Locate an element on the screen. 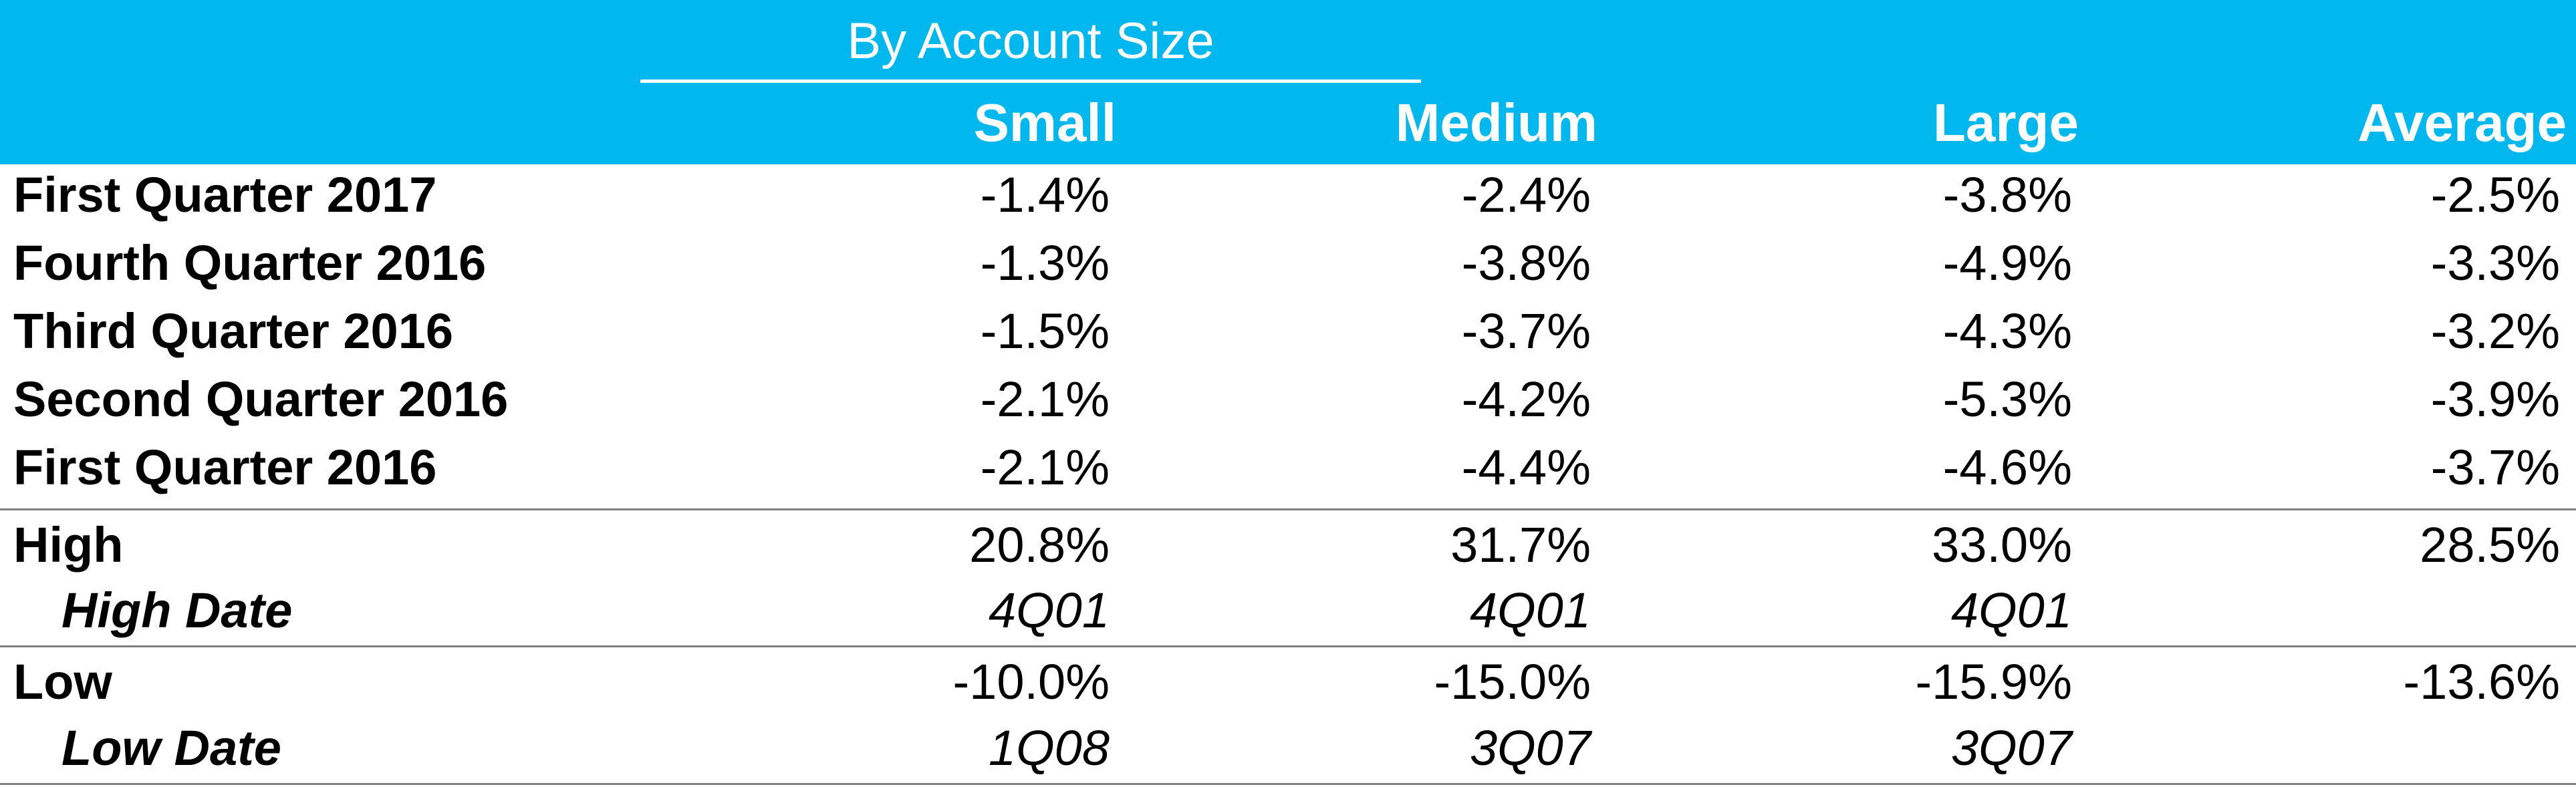 The width and height of the screenshot is (2576, 787). table-cell: -3.9% is located at coordinates (2495, 399).